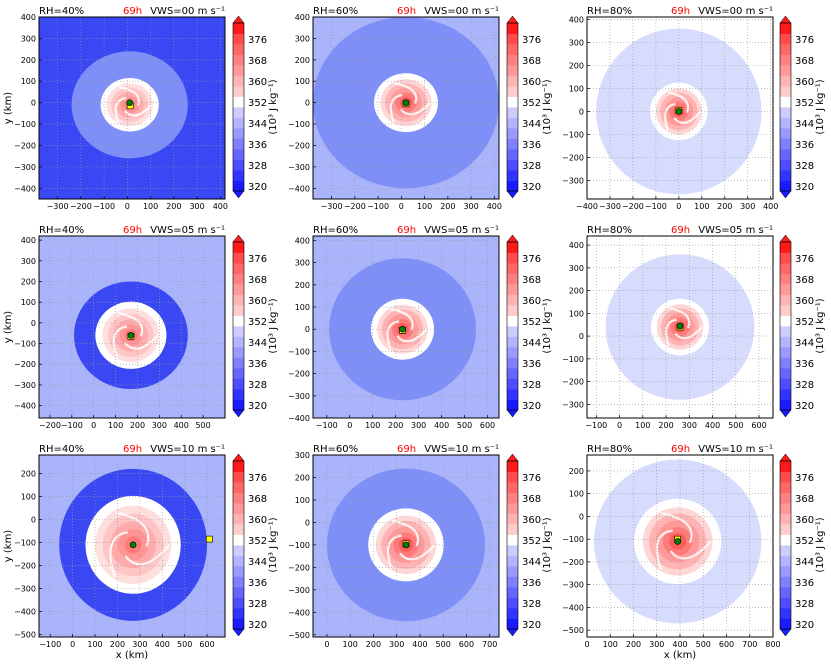 This screenshot has width=831, height=666. What do you see at coordinates (238, 326) in the screenshot?
I see `colorbar-frame` at bounding box center [238, 326].